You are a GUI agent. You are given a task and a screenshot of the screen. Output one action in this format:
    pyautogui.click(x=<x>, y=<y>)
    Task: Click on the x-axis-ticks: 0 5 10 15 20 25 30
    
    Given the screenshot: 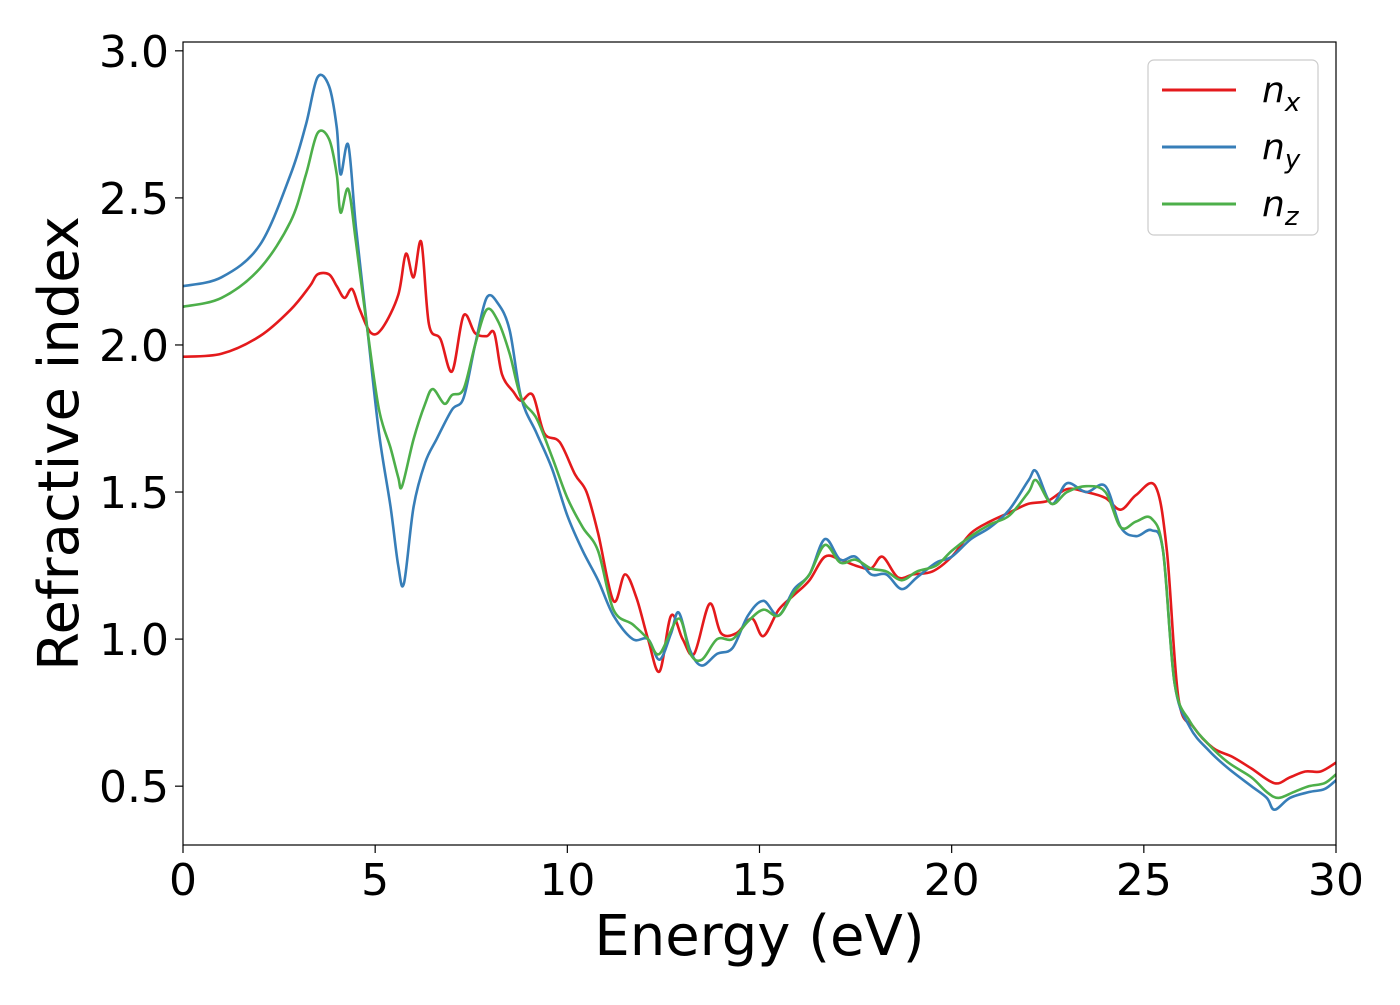 What is the action you would take?
    pyautogui.click(x=766, y=875)
    